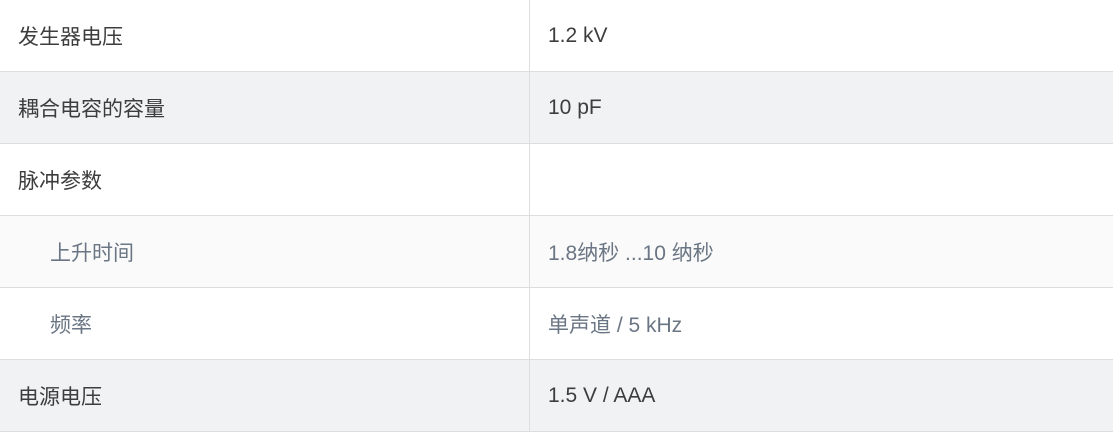  I want to click on row-value: 10 pF, so click(821, 107).